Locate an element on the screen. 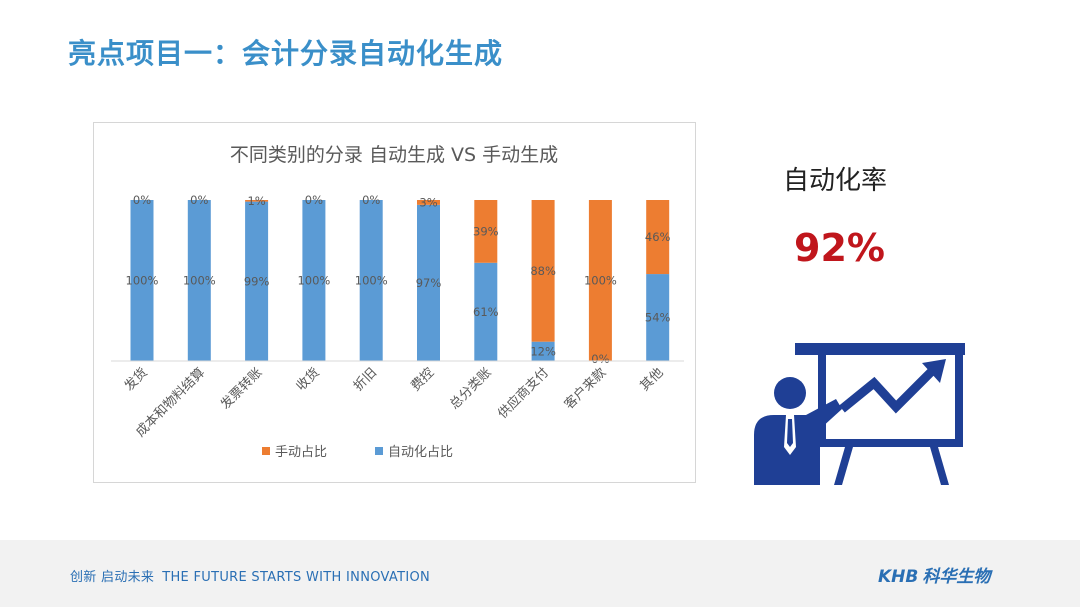  x-tick-label-5: 费控 is located at coordinates (422, 379).